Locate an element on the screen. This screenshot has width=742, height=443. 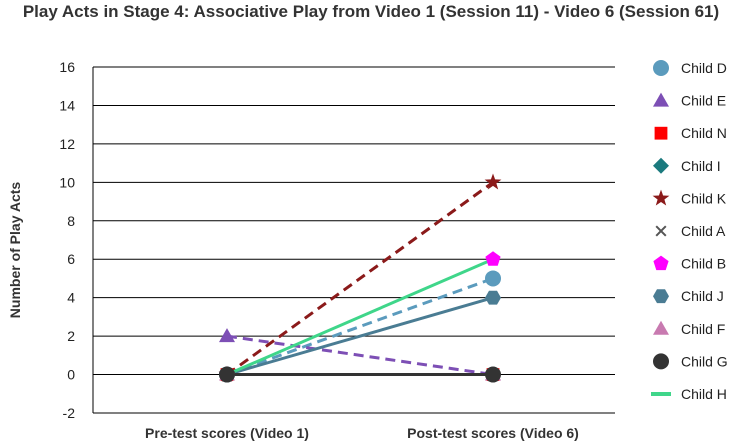
legend-item-child-i: Child I is located at coordinates (687, 165).